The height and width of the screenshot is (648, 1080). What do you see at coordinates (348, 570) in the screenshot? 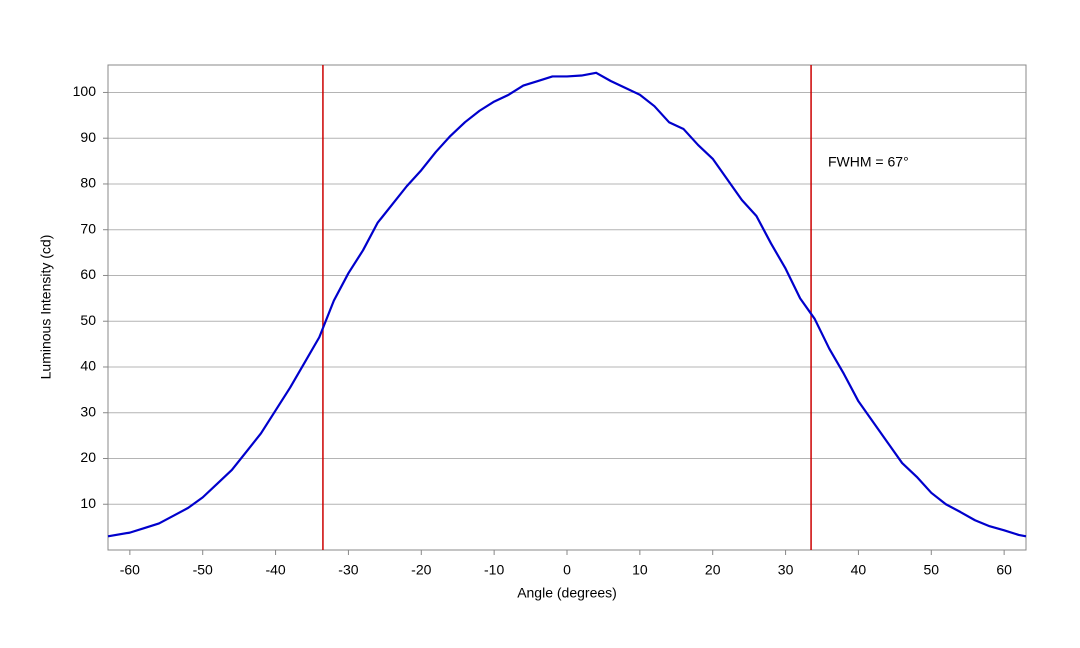
I see `x-tick-label: -30` at bounding box center [348, 570].